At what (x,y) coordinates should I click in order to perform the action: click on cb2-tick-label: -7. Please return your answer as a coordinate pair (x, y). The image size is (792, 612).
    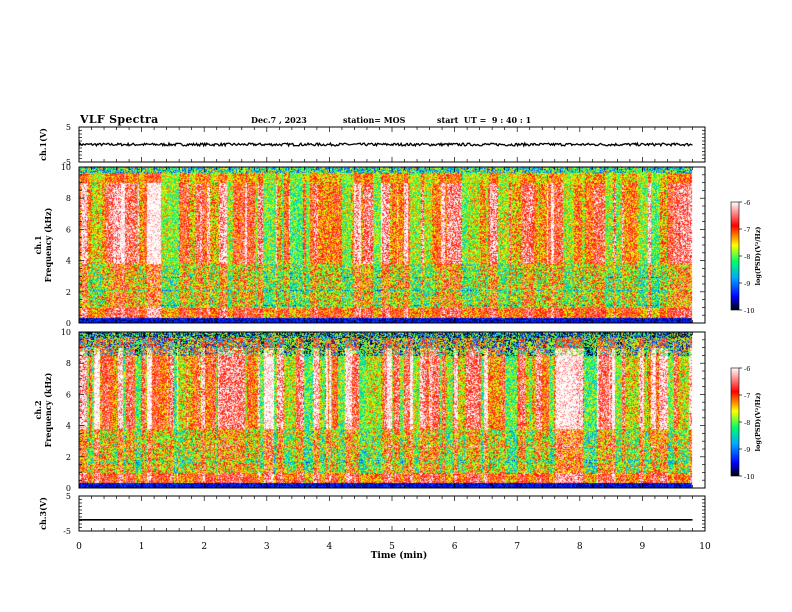
    Looking at the image, I should click on (747, 396).